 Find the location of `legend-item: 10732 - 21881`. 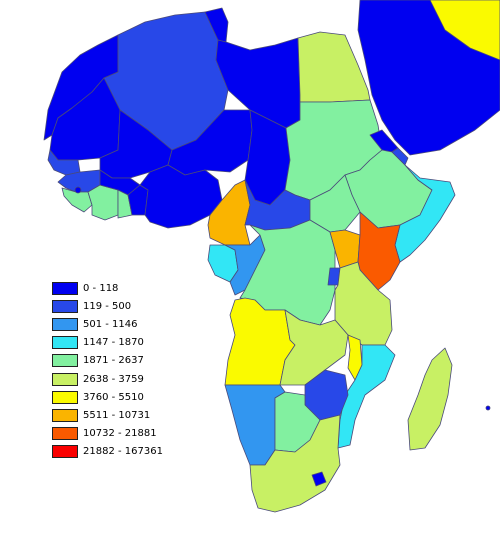

legend-item: 10732 - 21881 is located at coordinates (117, 434).